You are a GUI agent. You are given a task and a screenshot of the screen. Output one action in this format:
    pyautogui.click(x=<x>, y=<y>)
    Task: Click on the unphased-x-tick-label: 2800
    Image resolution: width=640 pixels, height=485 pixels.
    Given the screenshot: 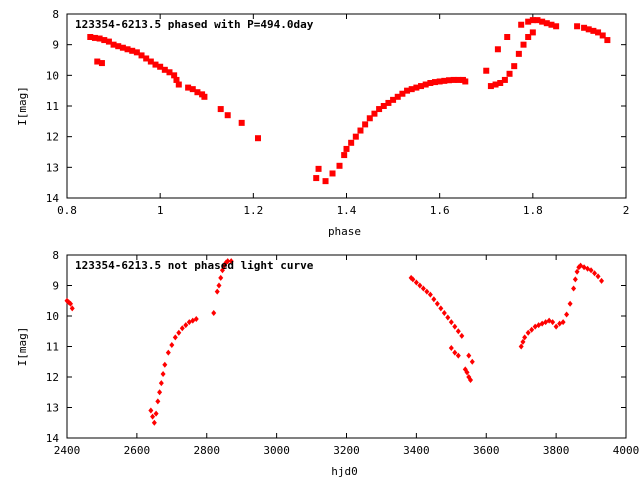 What is the action you would take?
    pyautogui.click(x=207, y=450)
    